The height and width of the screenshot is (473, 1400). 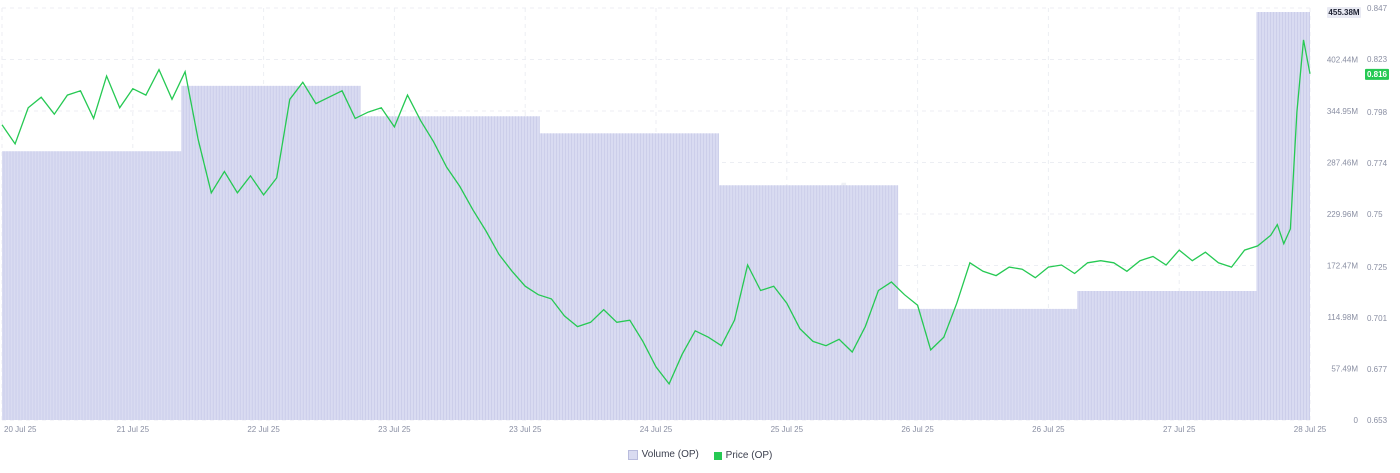 I want to click on volume-tick-label: 57.49M, so click(x=1344, y=368).